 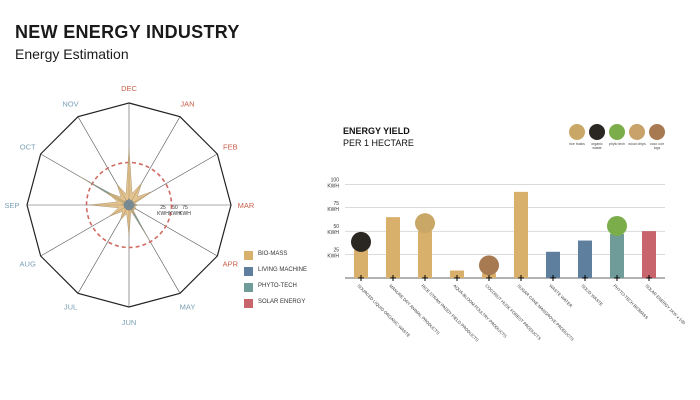 I want to click on y-tick-label: 50, so click(x=336, y=227).